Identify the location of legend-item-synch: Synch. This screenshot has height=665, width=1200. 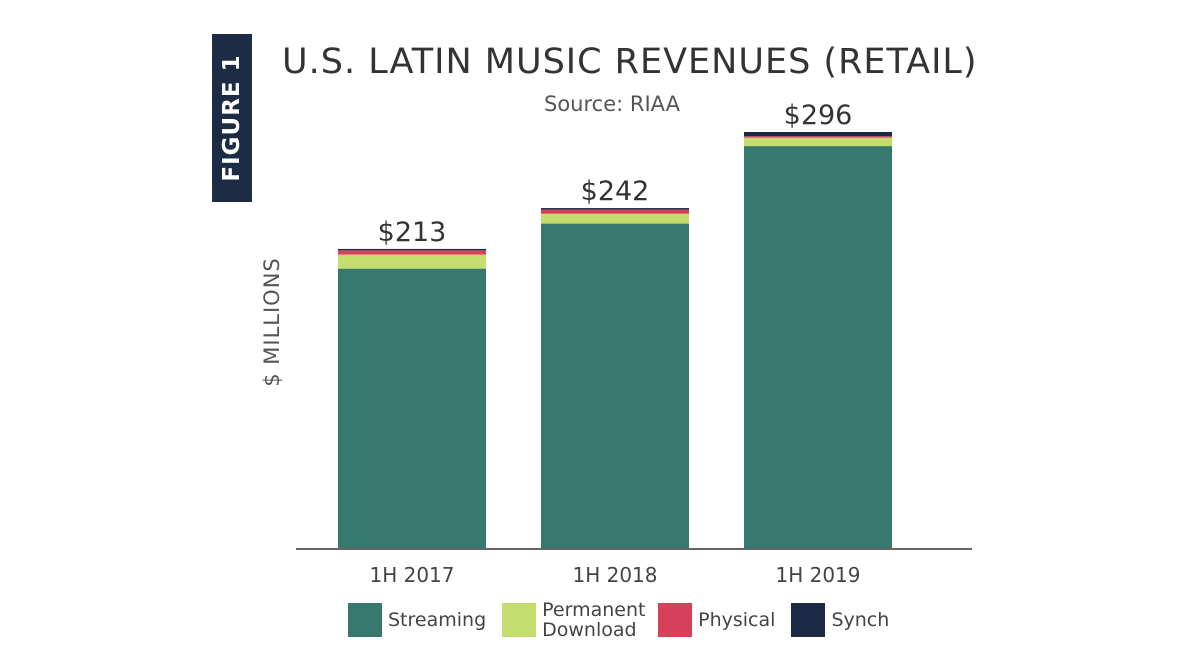
(840, 620).